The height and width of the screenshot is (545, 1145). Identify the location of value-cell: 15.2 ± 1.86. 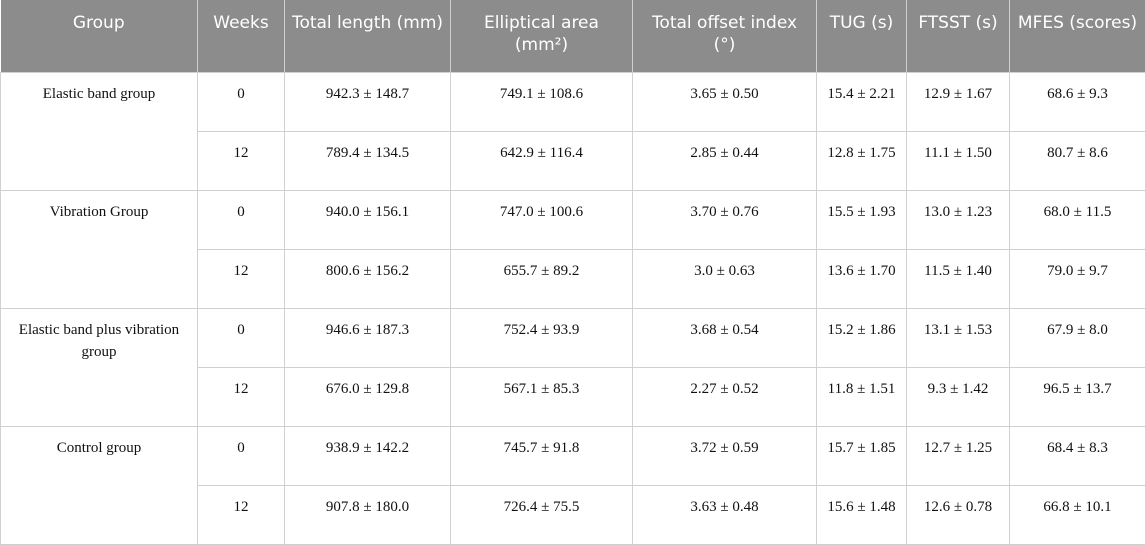
(861, 337).